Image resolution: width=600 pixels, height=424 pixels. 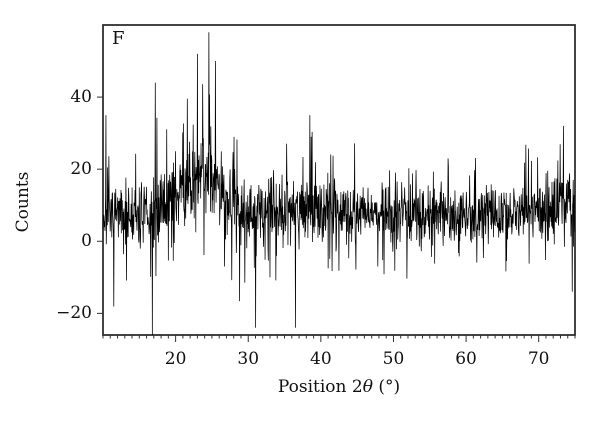 What do you see at coordinates (86, 241) in the screenshot?
I see `y-tick-label: 0` at bounding box center [86, 241].